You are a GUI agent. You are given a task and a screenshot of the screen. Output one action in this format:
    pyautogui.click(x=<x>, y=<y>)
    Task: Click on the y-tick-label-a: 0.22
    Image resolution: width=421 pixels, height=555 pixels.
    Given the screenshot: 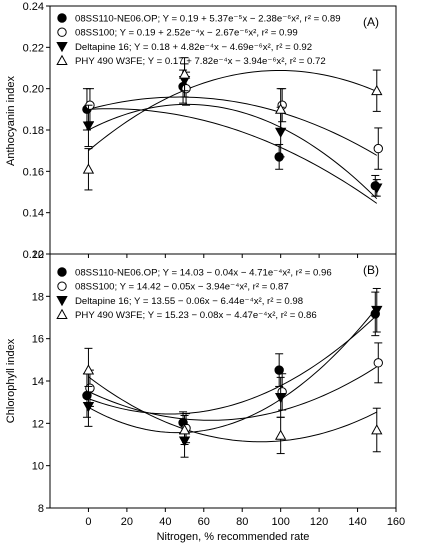 What is the action you would take?
    pyautogui.click(x=33, y=48)
    